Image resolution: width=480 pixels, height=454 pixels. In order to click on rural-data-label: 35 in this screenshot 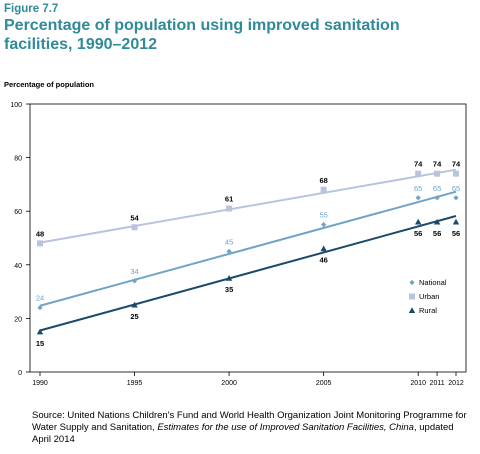, I will do `click(229, 289)`.